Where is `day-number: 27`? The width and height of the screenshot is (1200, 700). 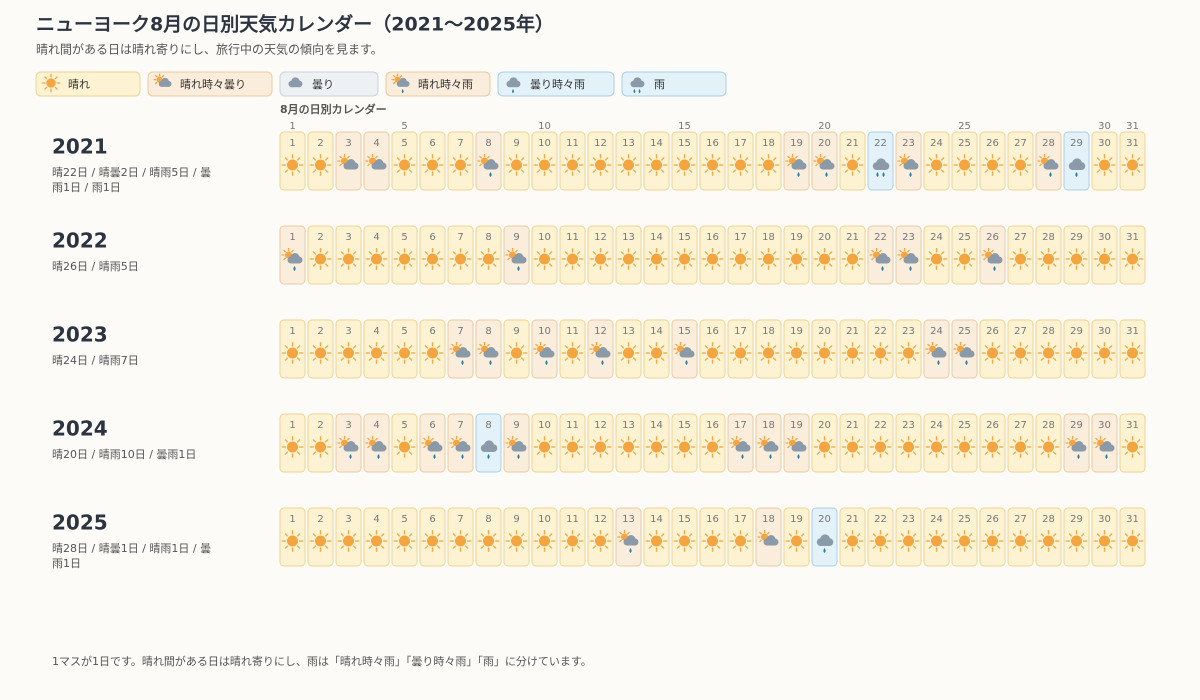
day-number: 27 is located at coordinates (1020, 519).